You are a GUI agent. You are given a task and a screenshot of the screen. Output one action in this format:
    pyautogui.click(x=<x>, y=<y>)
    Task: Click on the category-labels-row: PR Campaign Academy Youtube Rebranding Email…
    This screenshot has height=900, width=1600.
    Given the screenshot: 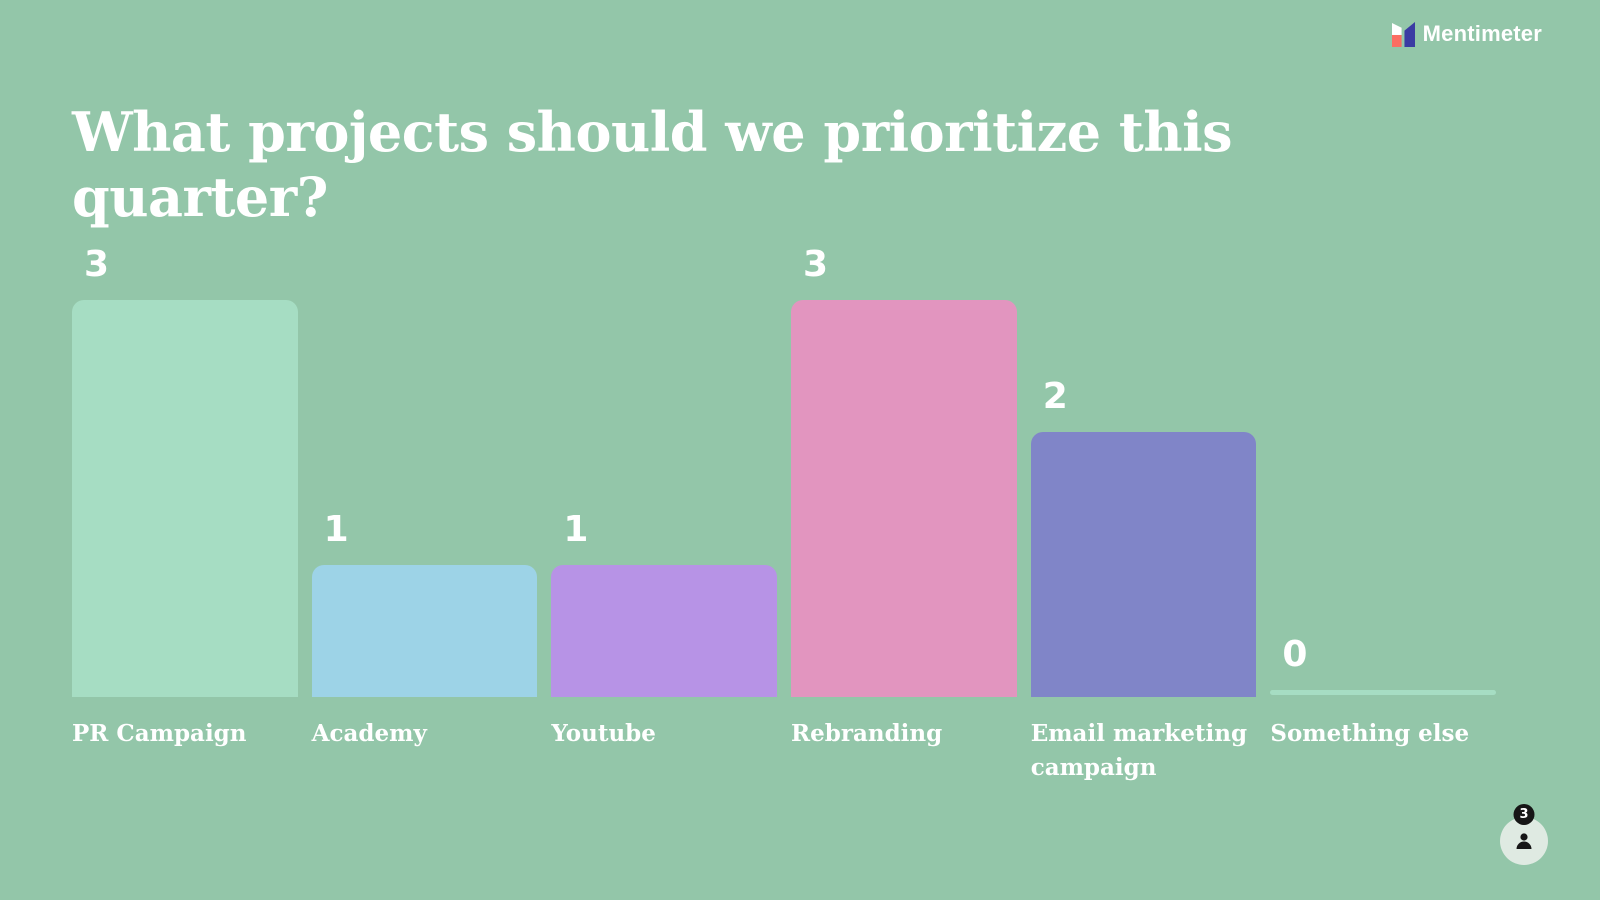 What is the action you would take?
    pyautogui.click(x=784, y=751)
    